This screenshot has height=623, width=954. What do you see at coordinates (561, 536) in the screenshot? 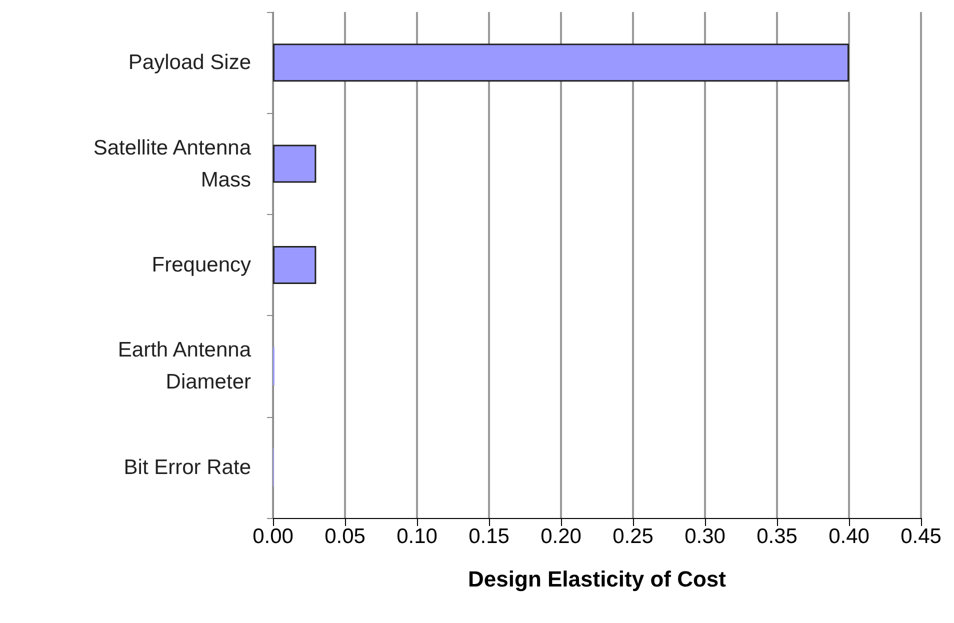
I see `x-tick-label: 0.20` at bounding box center [561, 536].